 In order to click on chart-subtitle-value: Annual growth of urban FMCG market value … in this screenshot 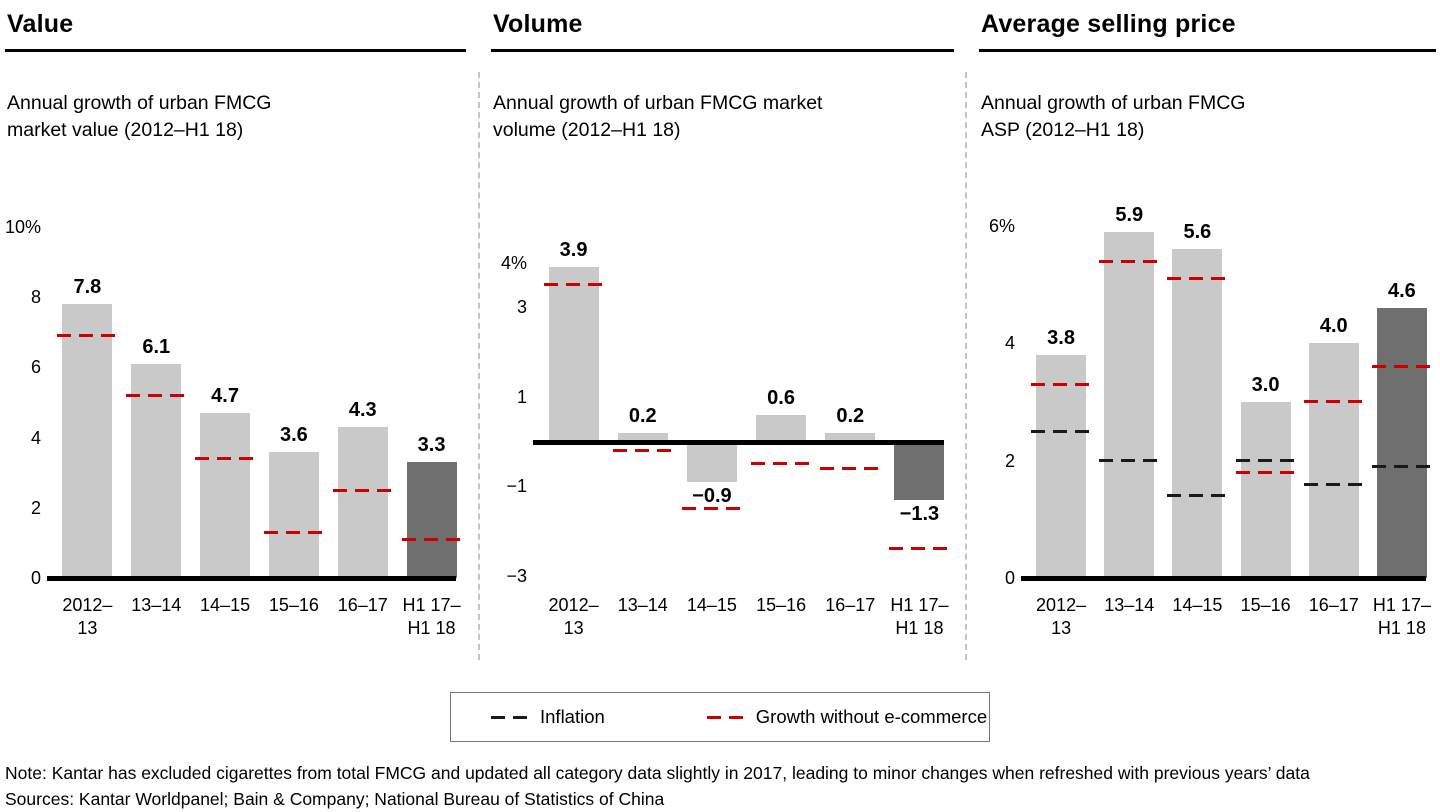, I will do `click(235, 117)`.